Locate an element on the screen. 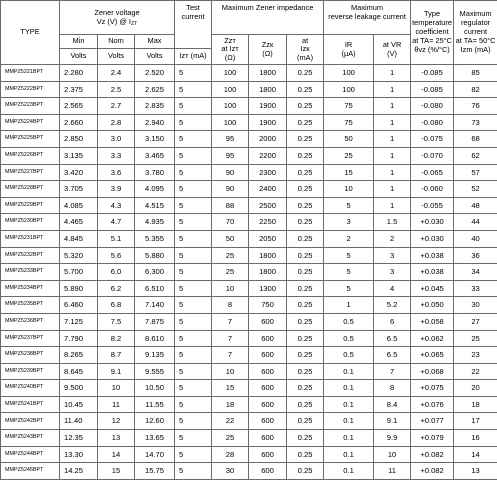 The width and height of the screenshot is (497, 480). cell-vz-min: 10.45 is located at coordinates (79, 404).